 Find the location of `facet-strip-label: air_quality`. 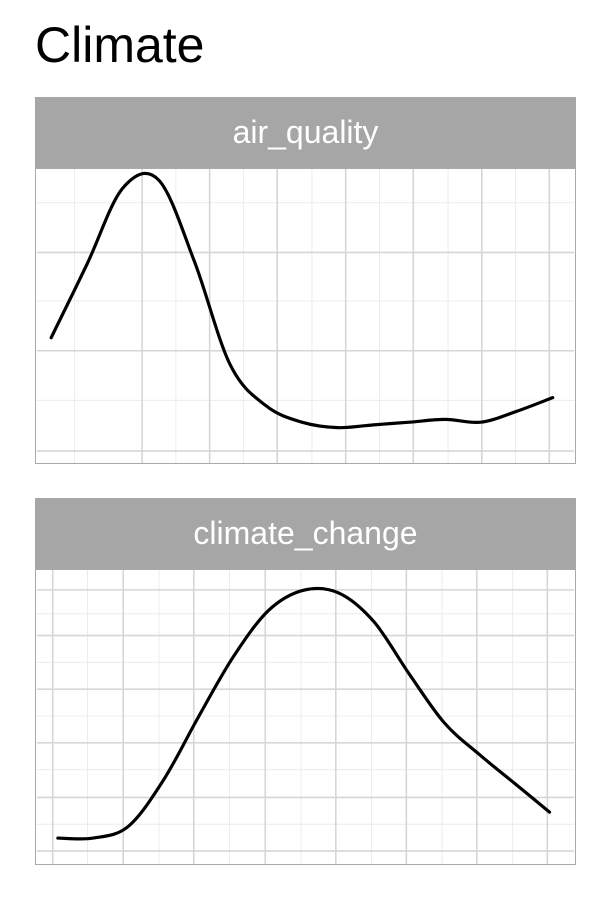

facet-strip-label: air_quality is located at coordinates (305, 132).